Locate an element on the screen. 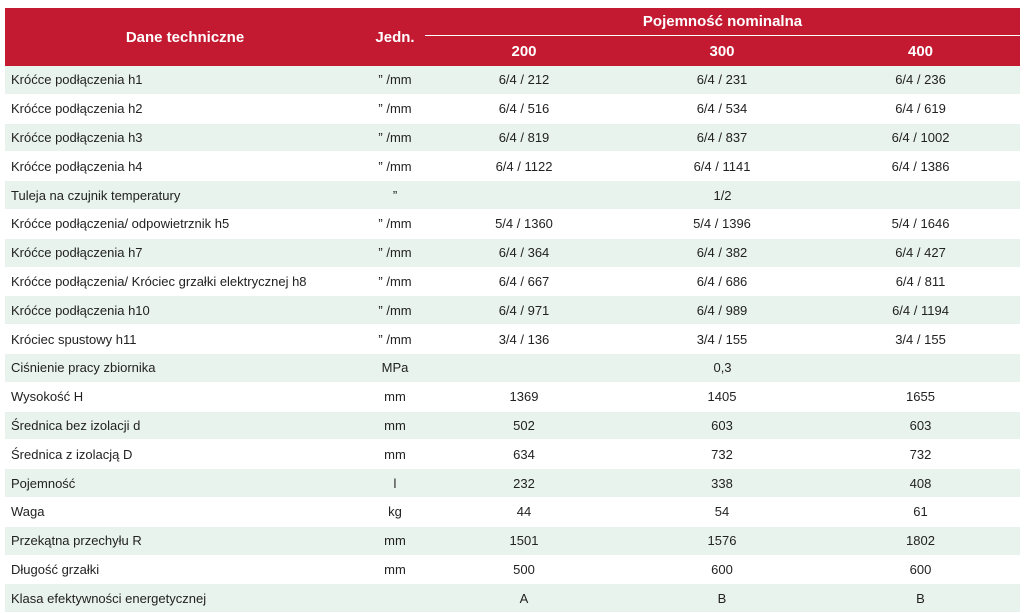 Image resolution: width=1024 pixels, height=613 pixels. row-parameter-name: Klasa efektywności energetycznej is located at coordinates (185, 598).